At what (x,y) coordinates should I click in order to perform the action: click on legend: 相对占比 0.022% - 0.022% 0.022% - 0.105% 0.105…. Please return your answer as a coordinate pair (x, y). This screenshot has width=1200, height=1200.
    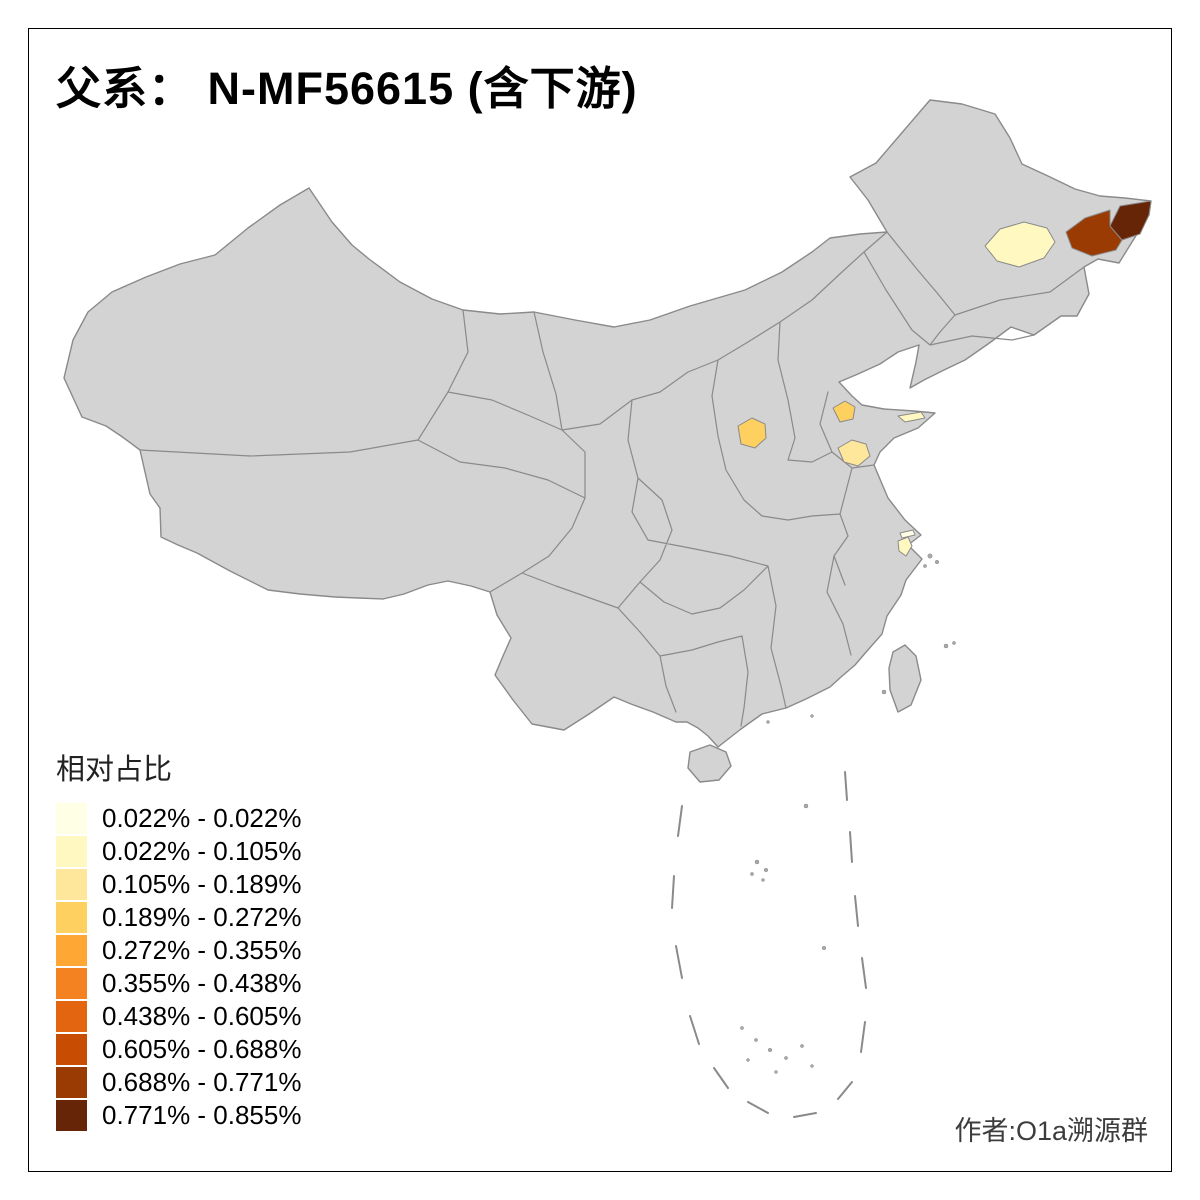
    Looking at the image, I should click on (178, 939).